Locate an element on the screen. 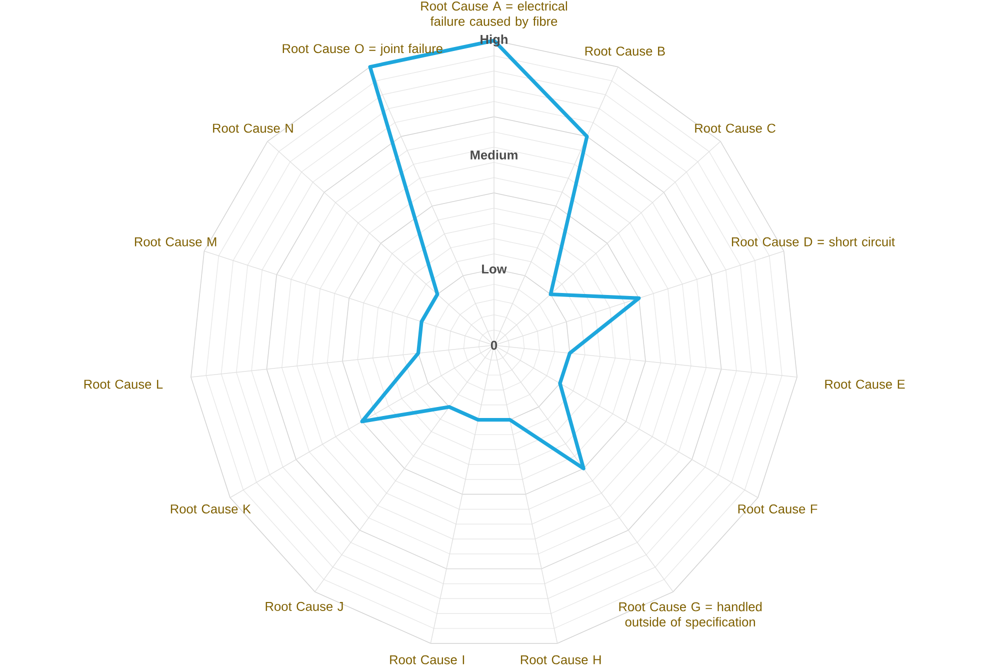 This screenshot has height=666, width=988. spoke-label: Root Cause A = electrical failure caused by fibre is located at coordinates (494, 15).